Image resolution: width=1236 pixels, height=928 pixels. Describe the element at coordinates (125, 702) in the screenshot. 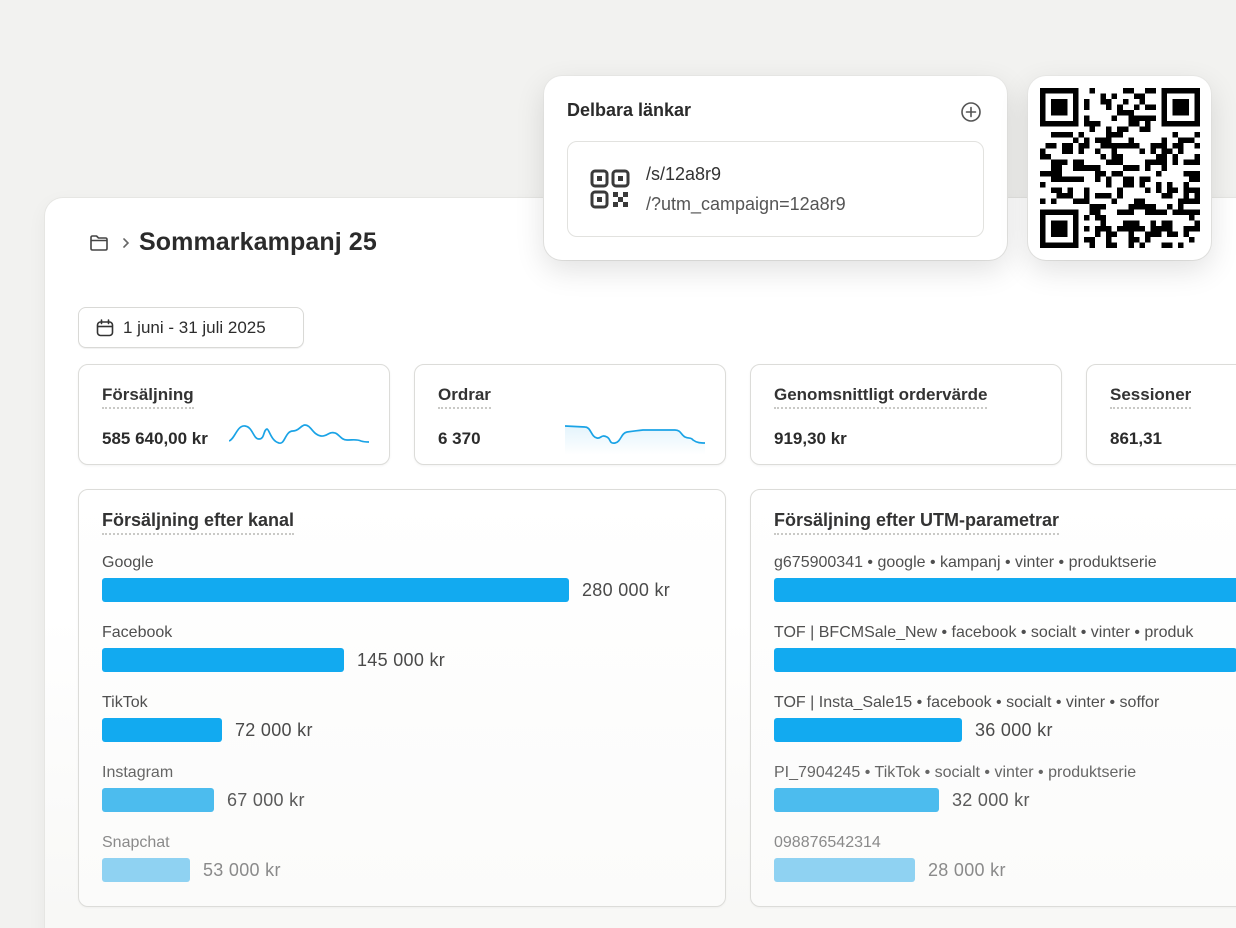

I see `bar-label: TikTok` at that location.